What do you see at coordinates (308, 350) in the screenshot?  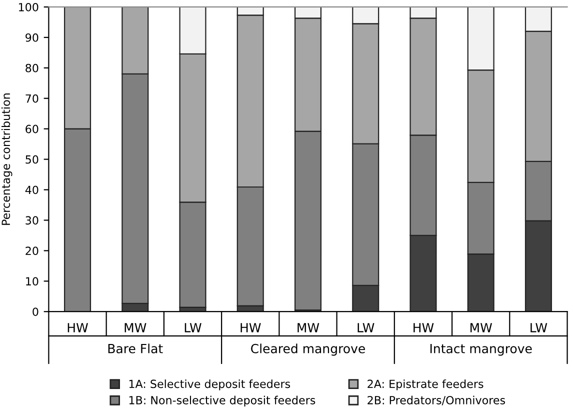 I see `text: Cleared mangrove` at bounding box center [308, 350].